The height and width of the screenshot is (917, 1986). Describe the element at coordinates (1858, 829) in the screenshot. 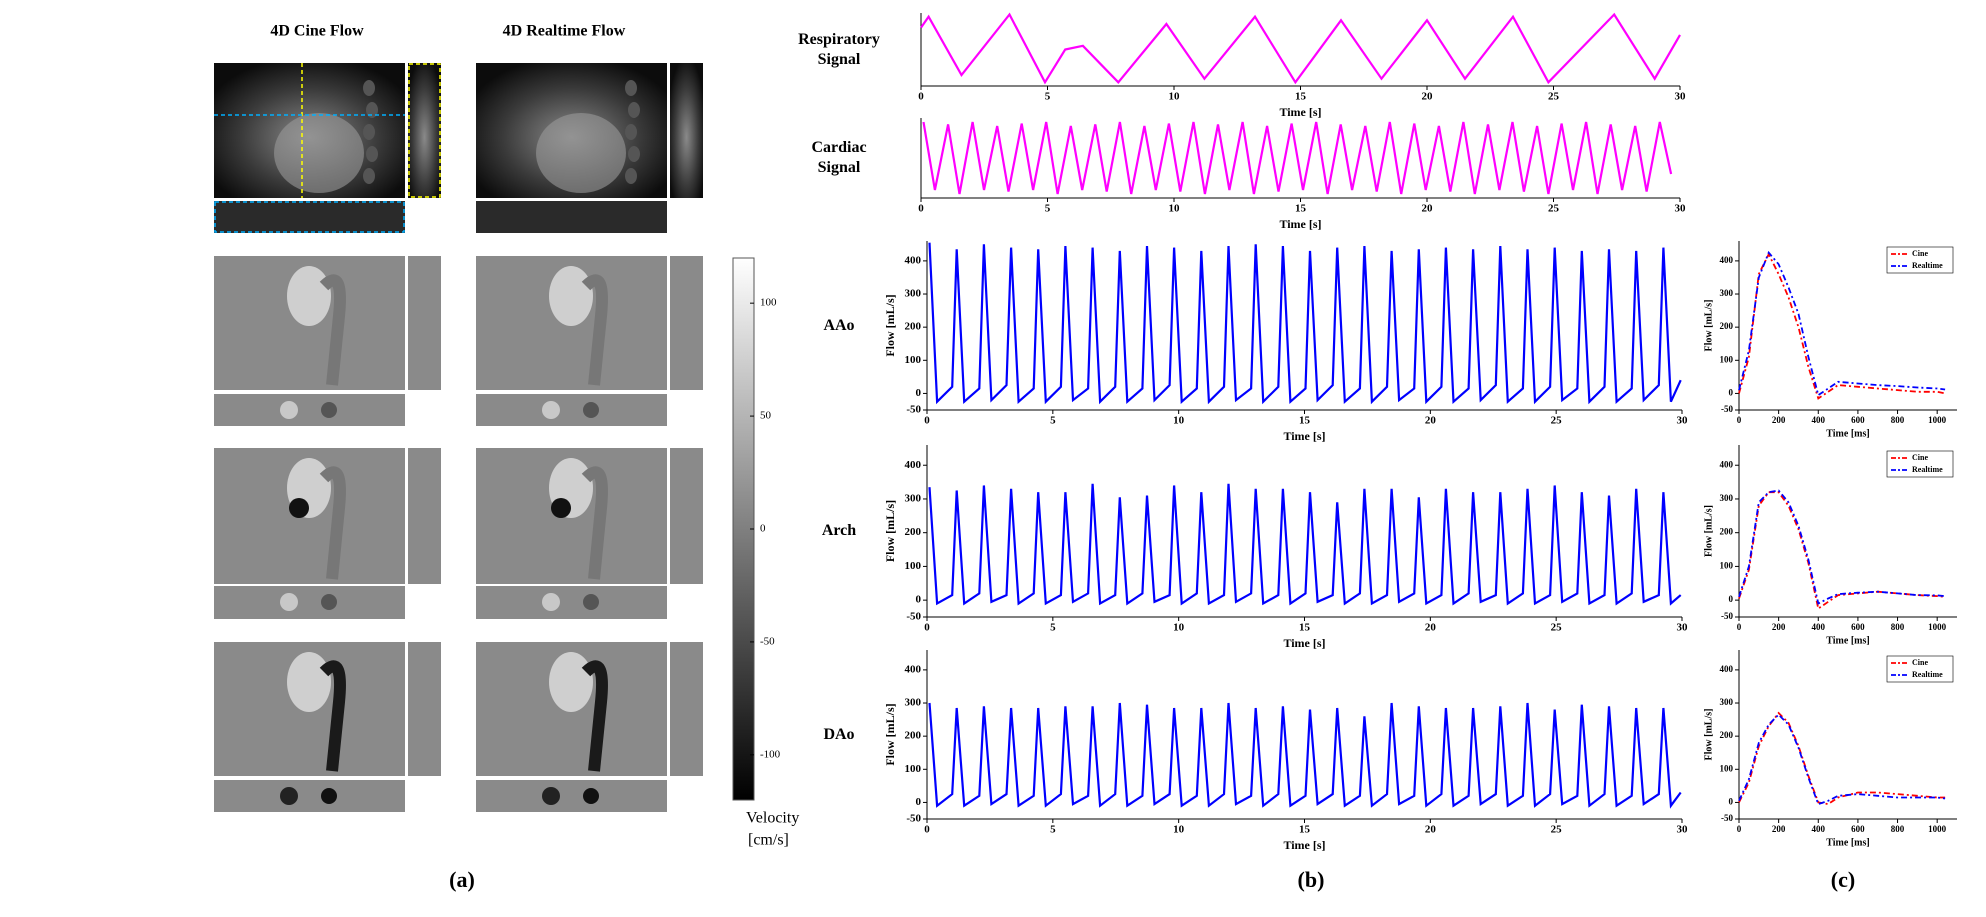

I see `x-tick-label: 600` at that location.